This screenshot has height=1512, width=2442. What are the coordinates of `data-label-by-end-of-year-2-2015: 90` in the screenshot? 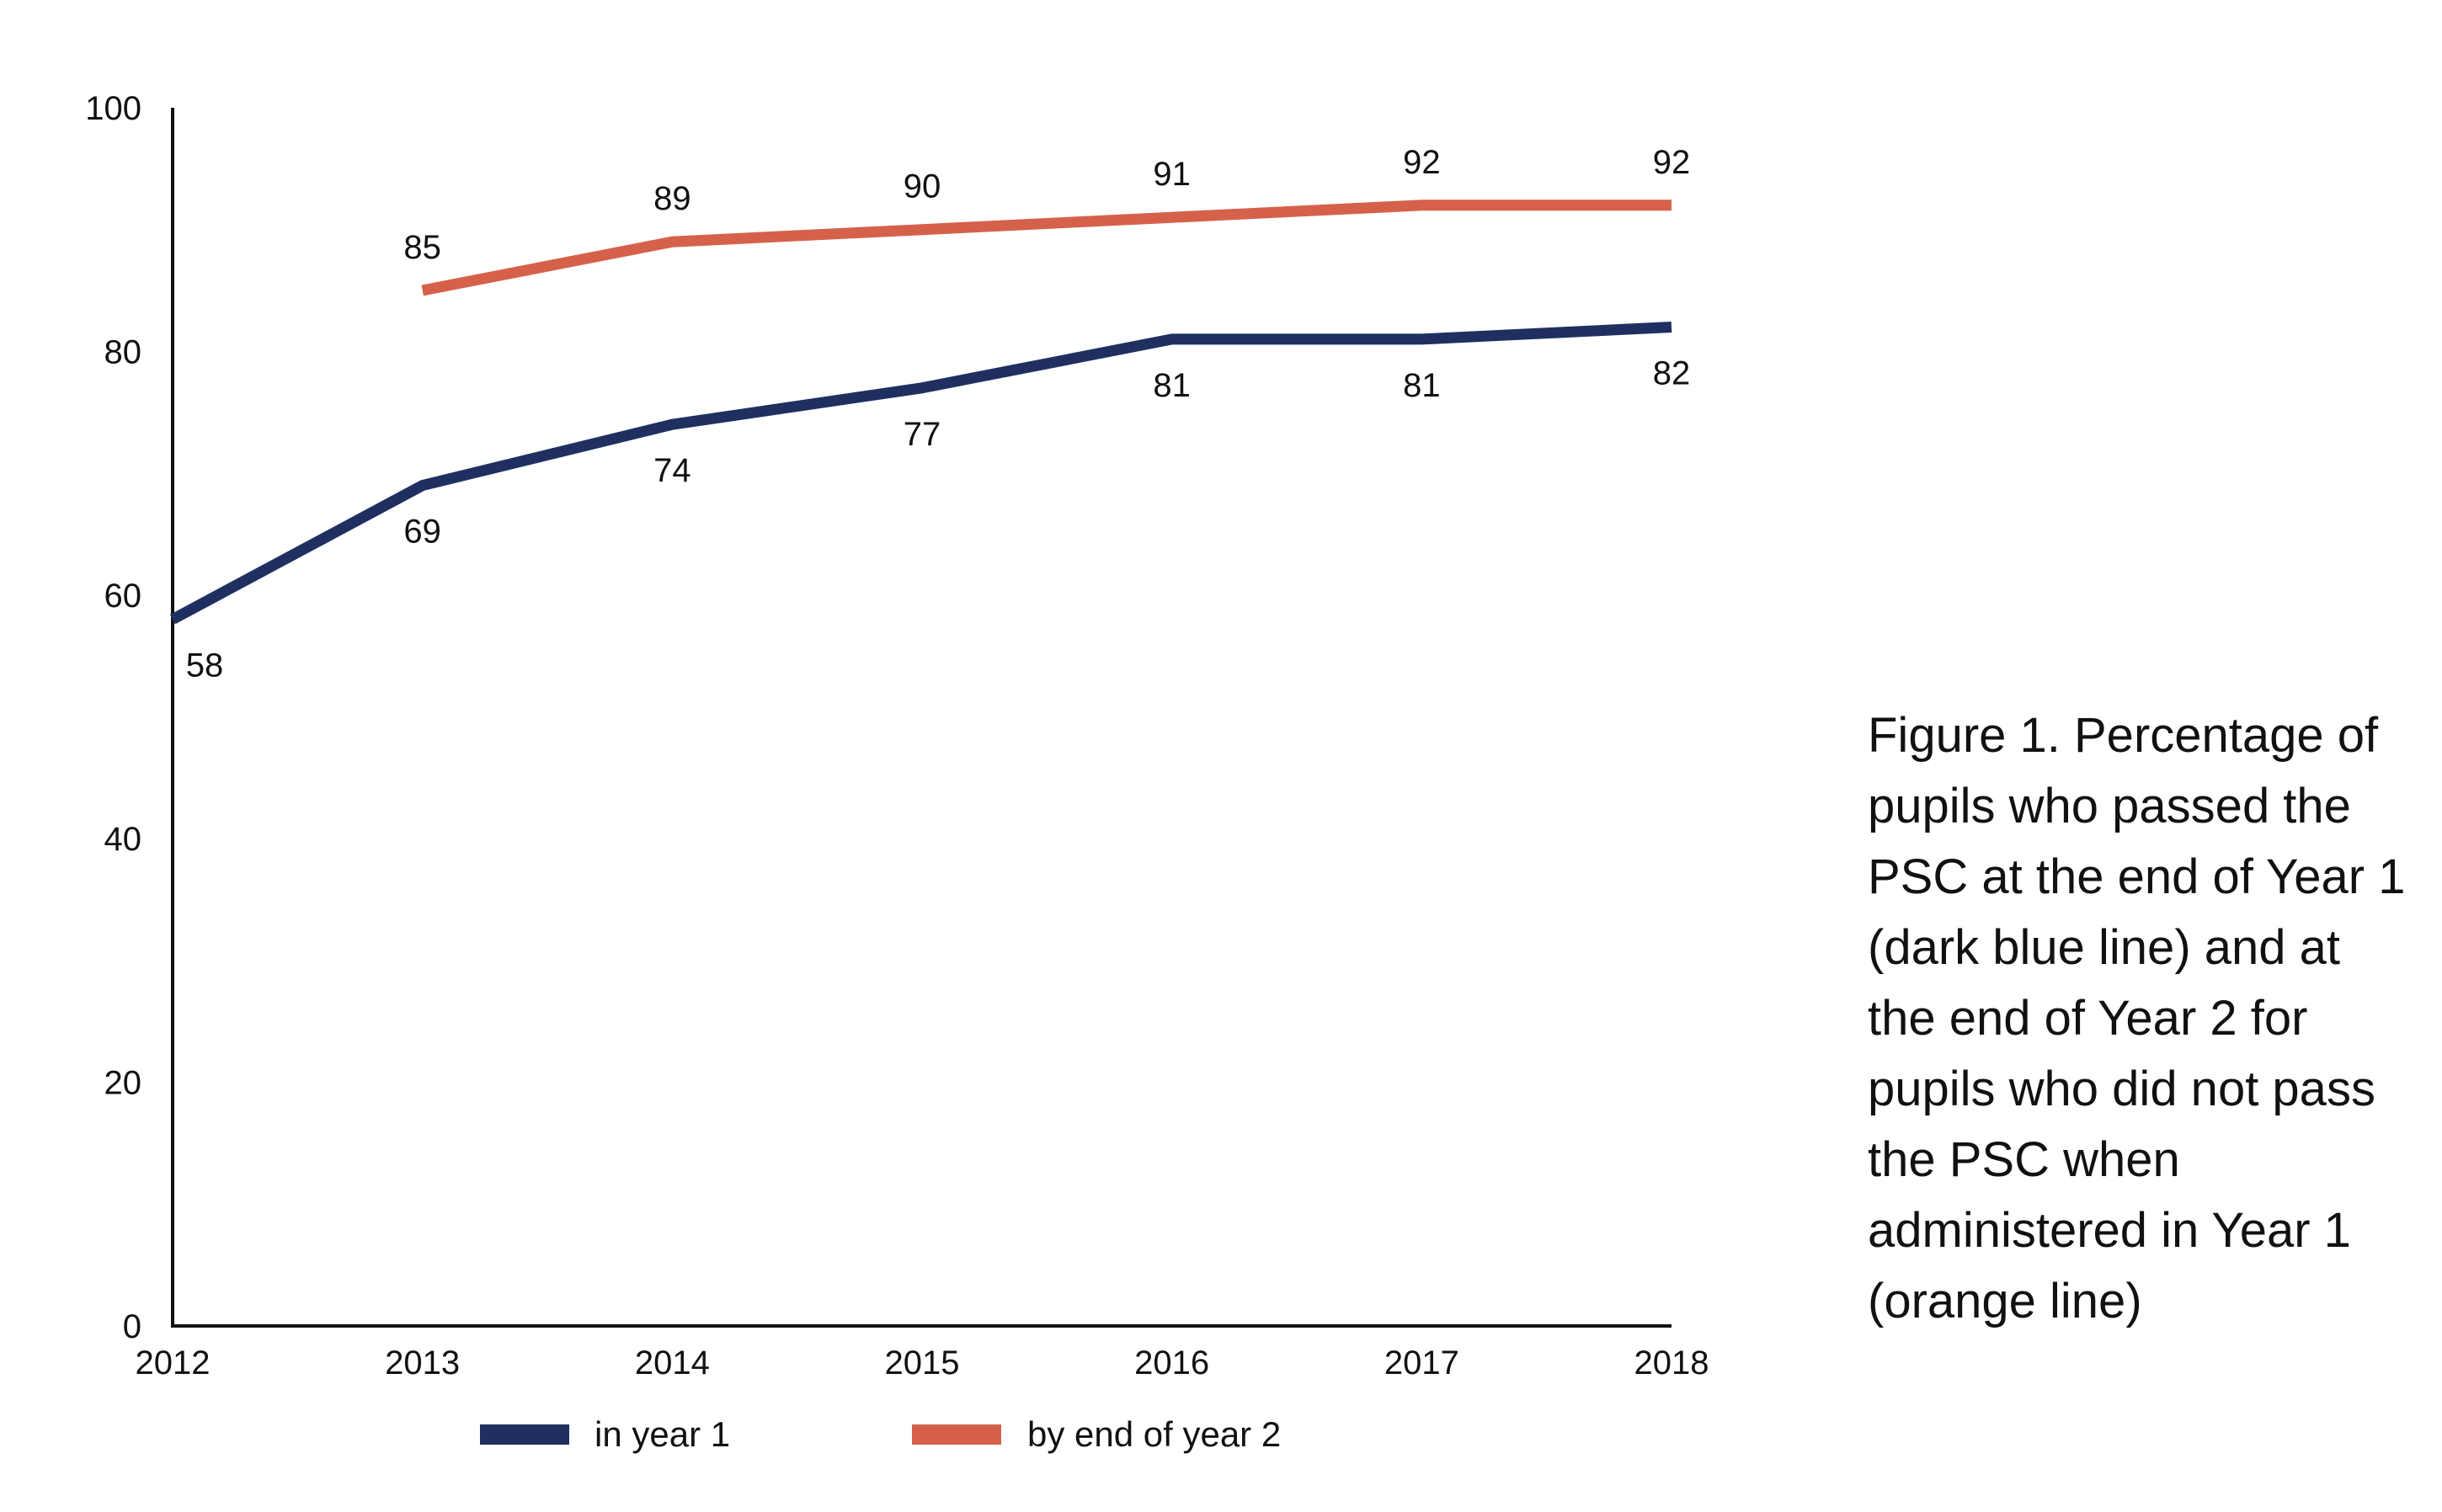 It's located at (922, 187).